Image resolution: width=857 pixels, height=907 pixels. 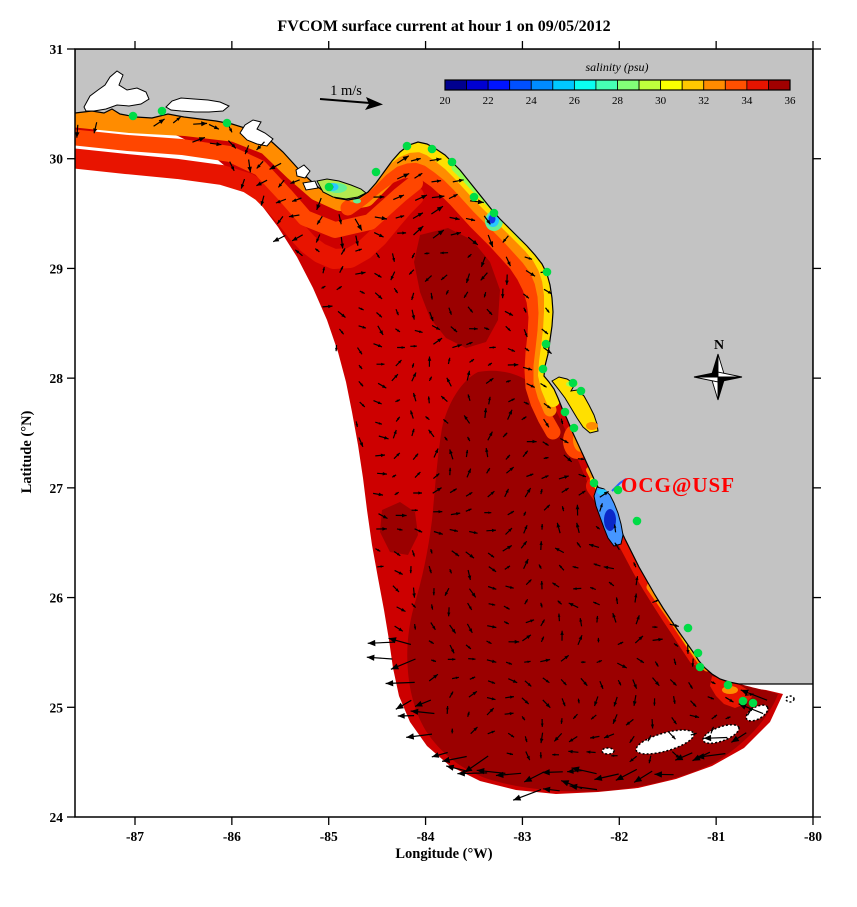 I want to click on x-tick-label: -86, so click(x=232, y=836).